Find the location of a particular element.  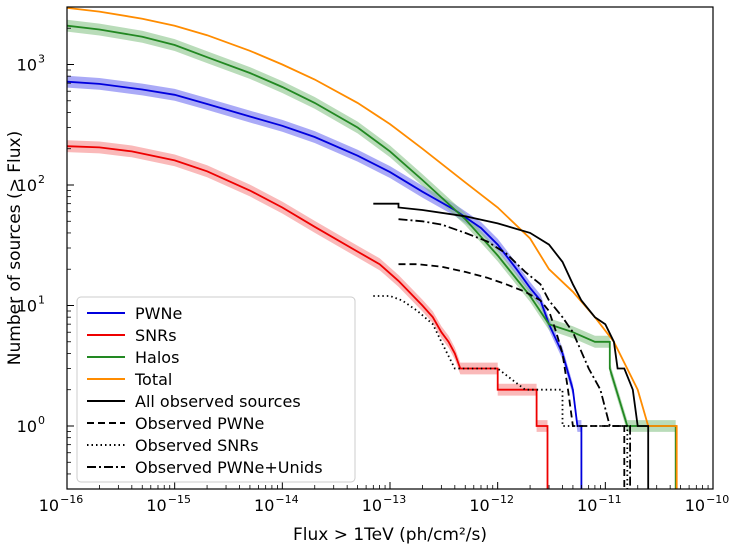

legend-box is located at coordinates (216, 389).